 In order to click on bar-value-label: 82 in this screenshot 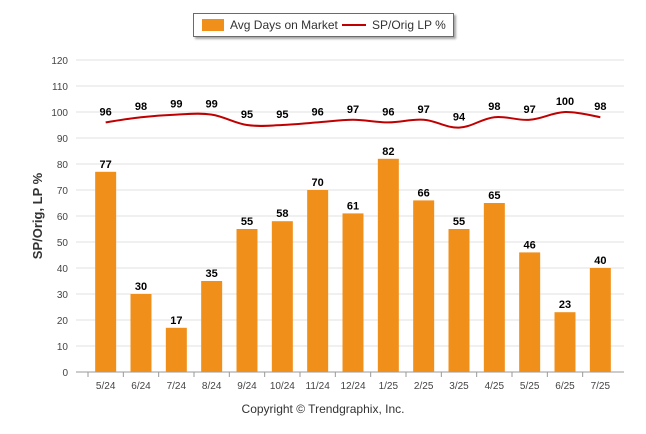, I will do `click(388, 152)`.